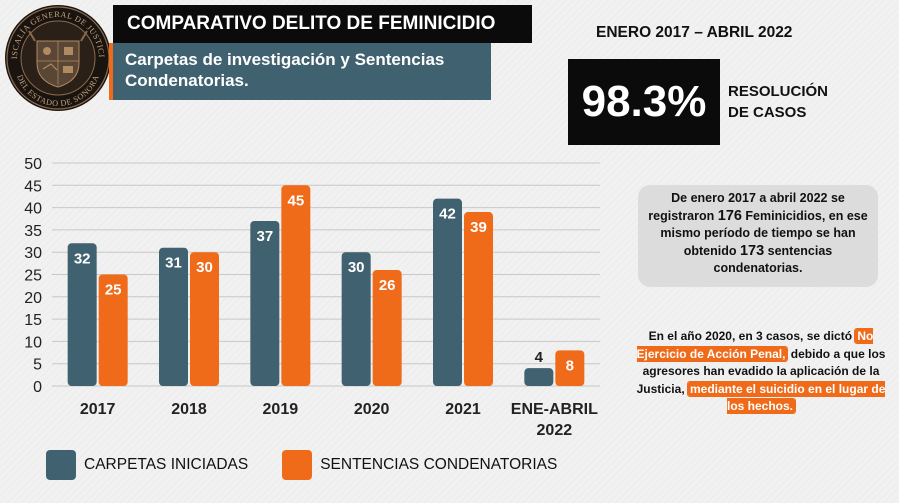  Describe the element at coordinates (439, 464) in the screenshot. I see `legend-label-sentencias: SENTENCIAS CONDENATORIAS` at that location.